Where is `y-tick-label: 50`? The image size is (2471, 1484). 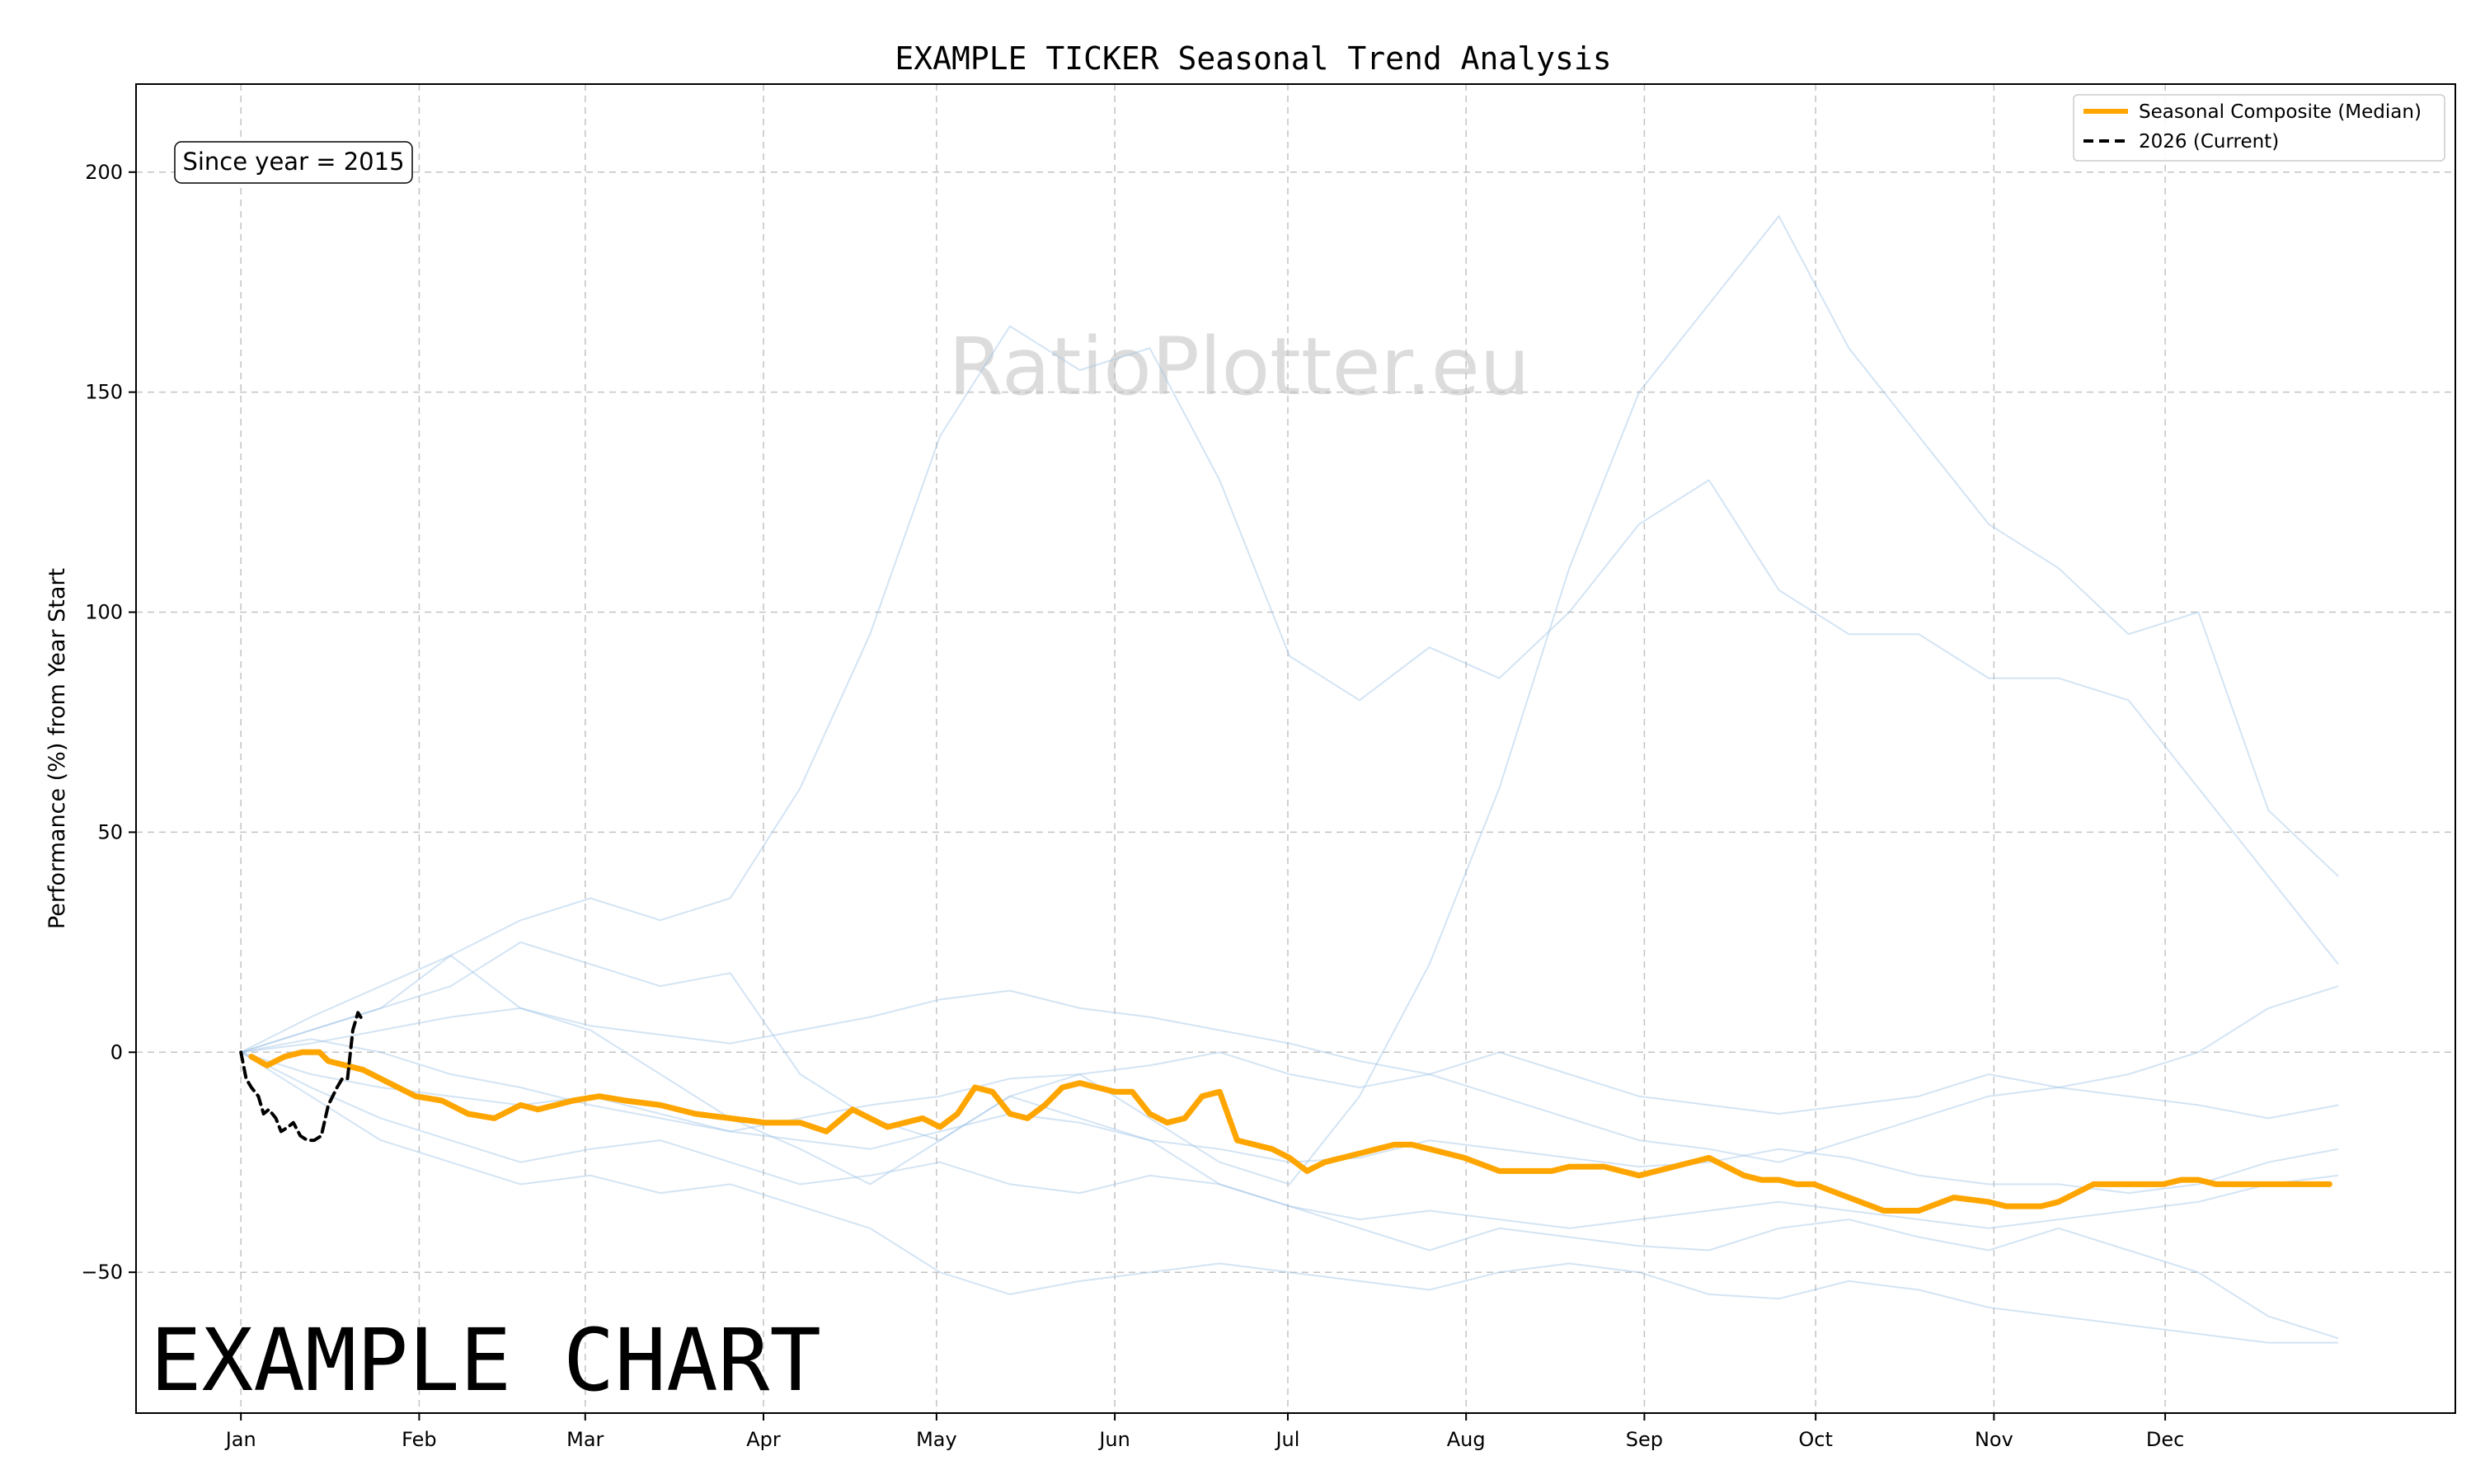 y-tick-label: 50 is located at coordinates (110, 831).